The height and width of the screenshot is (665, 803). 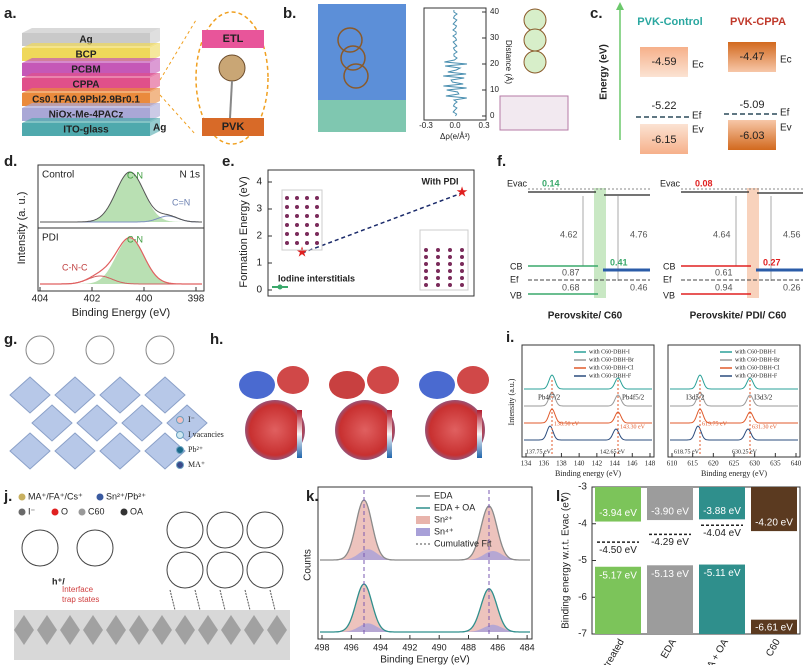 What do you see at coordinates (632, 464) in the screenshot?
I see `tick-label: 146` at bounding box center [632, 464].